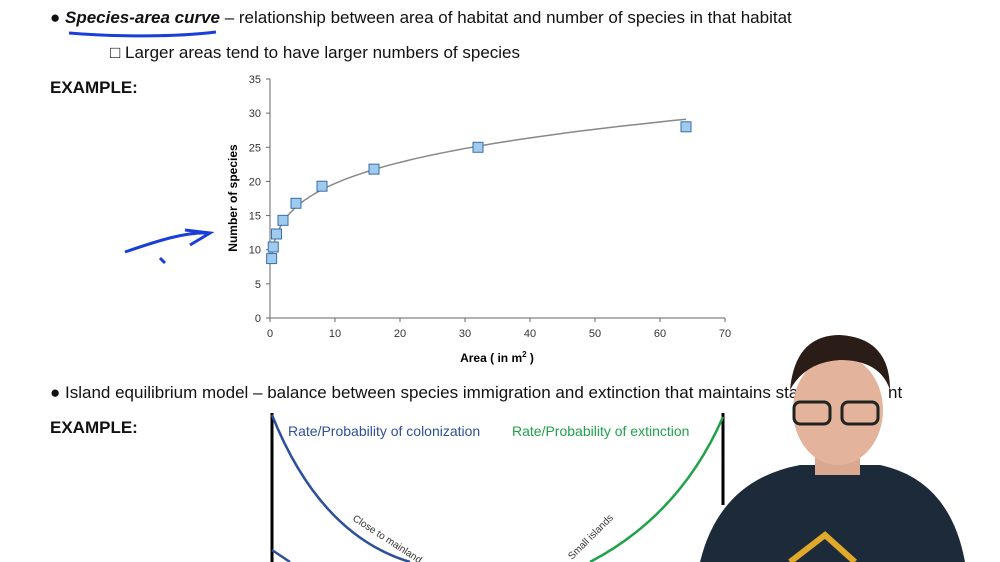  I want to click on x-tick-label: 40, so click(530, 334).